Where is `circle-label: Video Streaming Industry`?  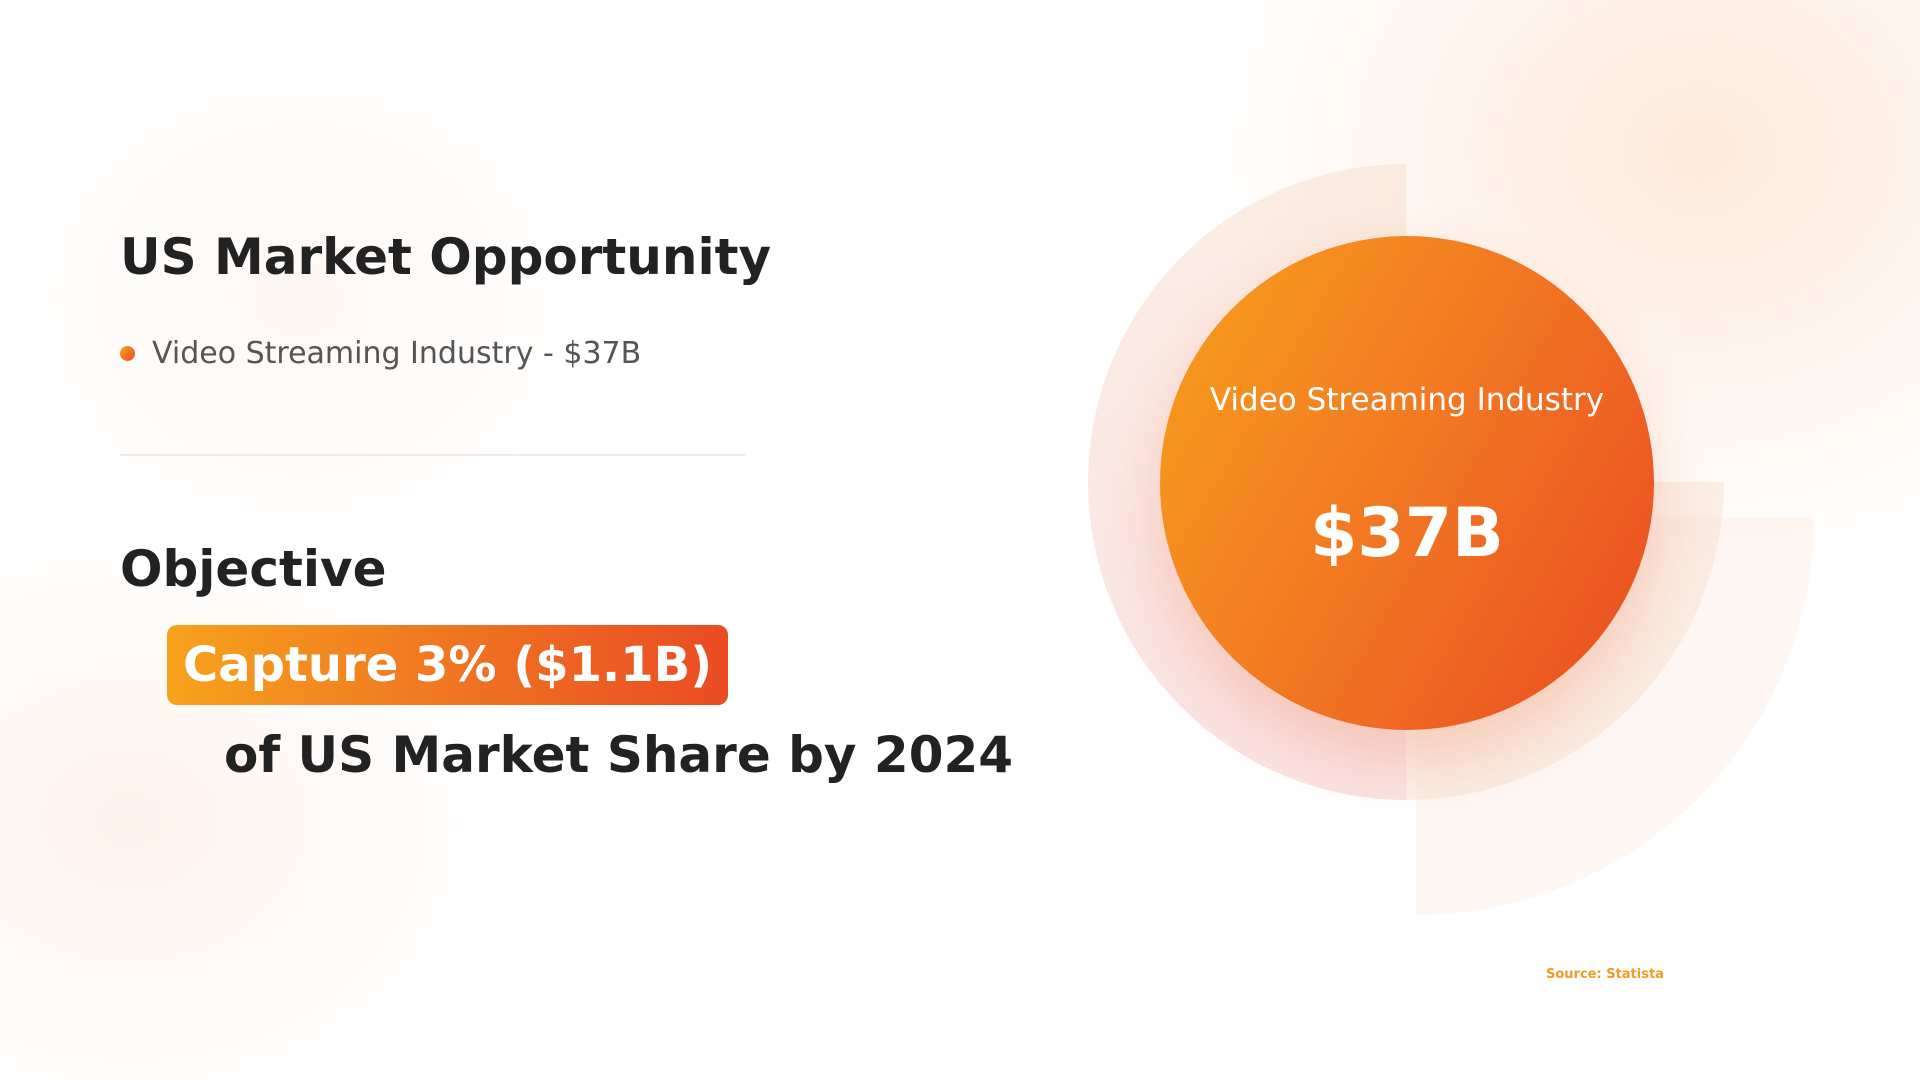
circle-label: Video Streaming Industry is located at coordinates (1407, 400).